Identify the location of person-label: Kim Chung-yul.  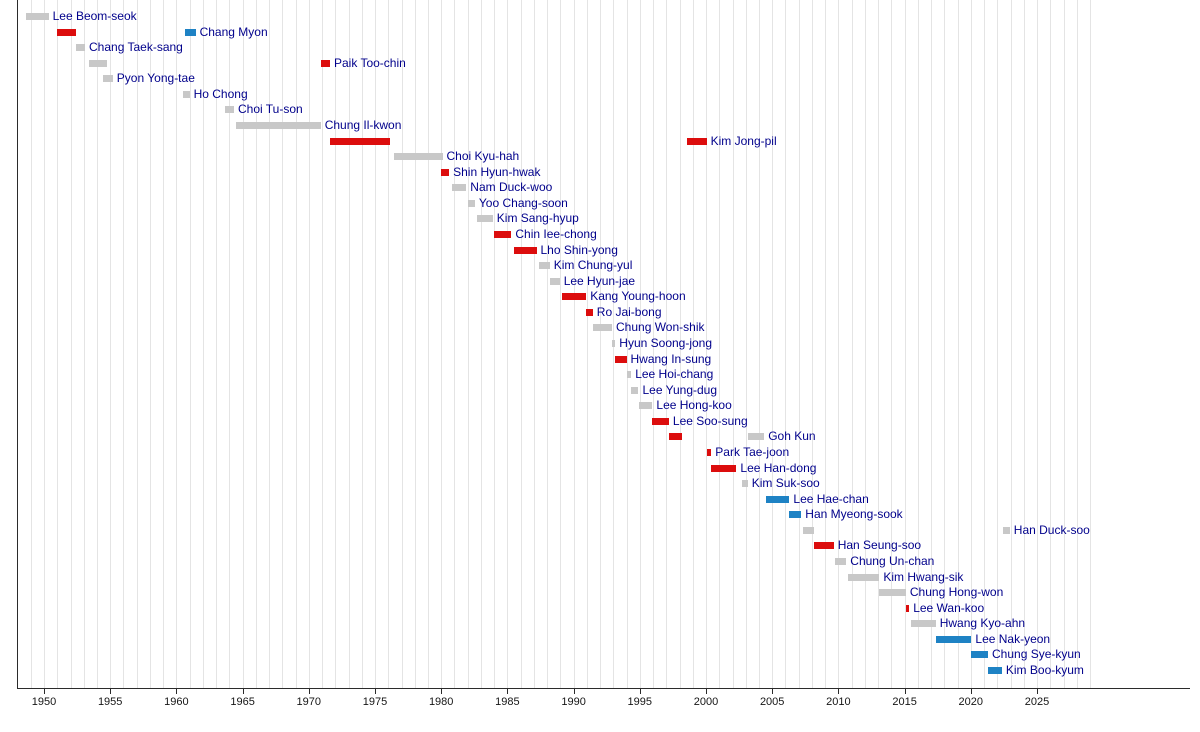
(593, 265).